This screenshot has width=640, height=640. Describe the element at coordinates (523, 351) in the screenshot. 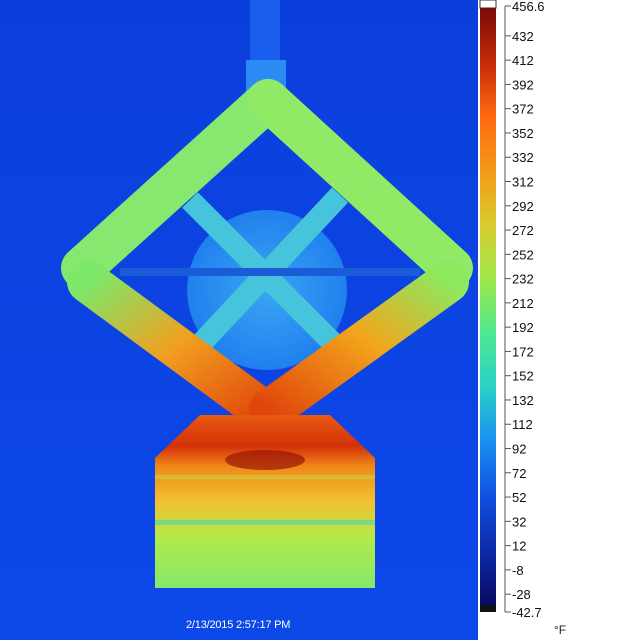

I see `scale-tick-label: 172` at that location.